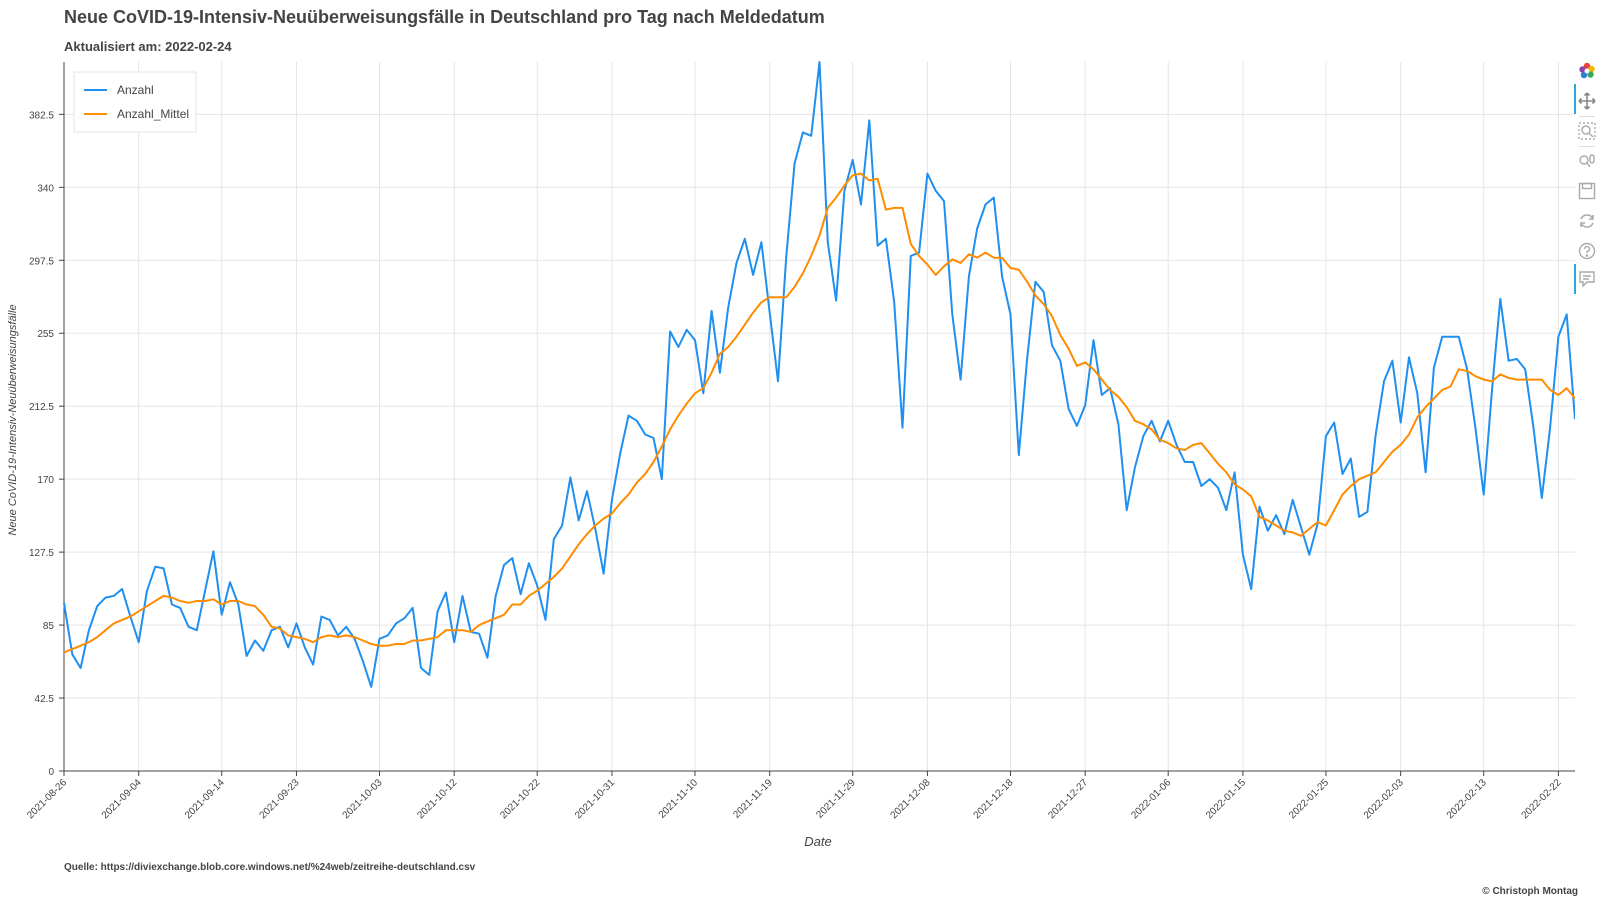 The width and height of the screenshot is (1600, 900). What do you see at coordinates (1151, 799) in the screenshot?
I see `x-tick-label: 2022-01-06` at bounding box center [1151, 799].